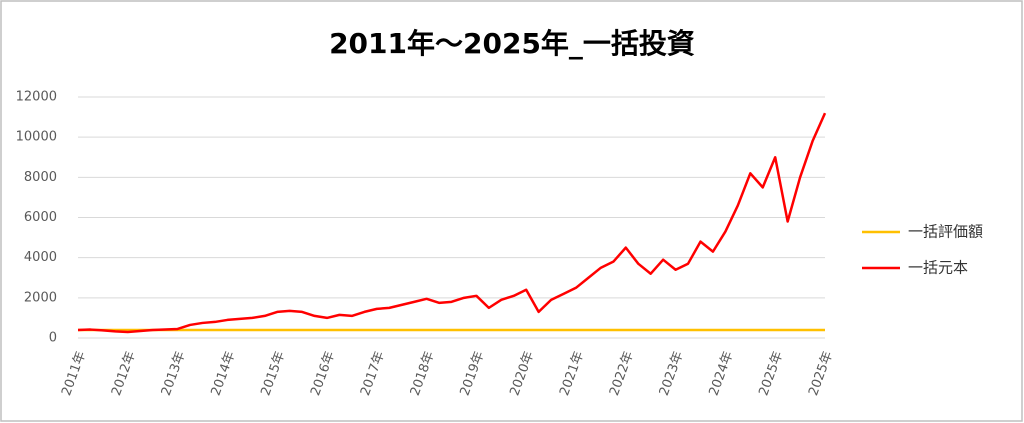 The width and height of the screenshot is (1024, 423). I want to click on legend-label: 一括元本, so click(938, 268).